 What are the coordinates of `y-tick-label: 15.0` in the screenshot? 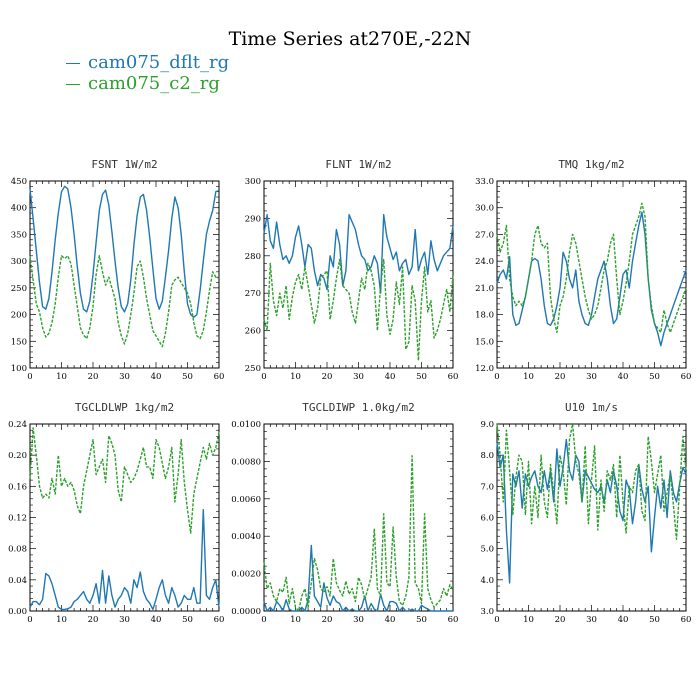 It's located at (484, 342).